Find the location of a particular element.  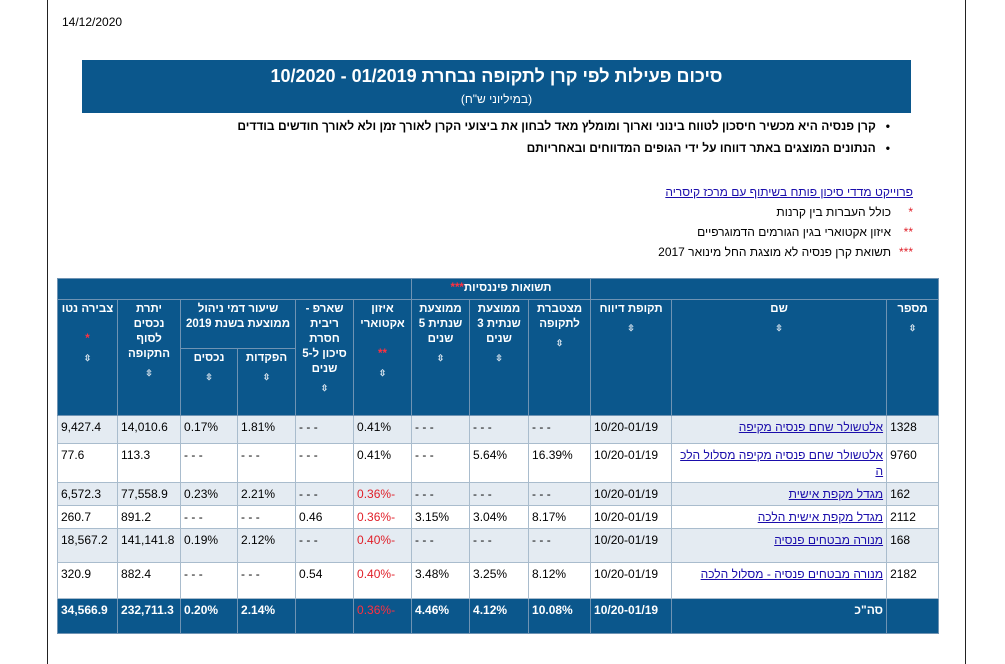

cell-cumulative: 8.12% is located at coordinates (560, 580).